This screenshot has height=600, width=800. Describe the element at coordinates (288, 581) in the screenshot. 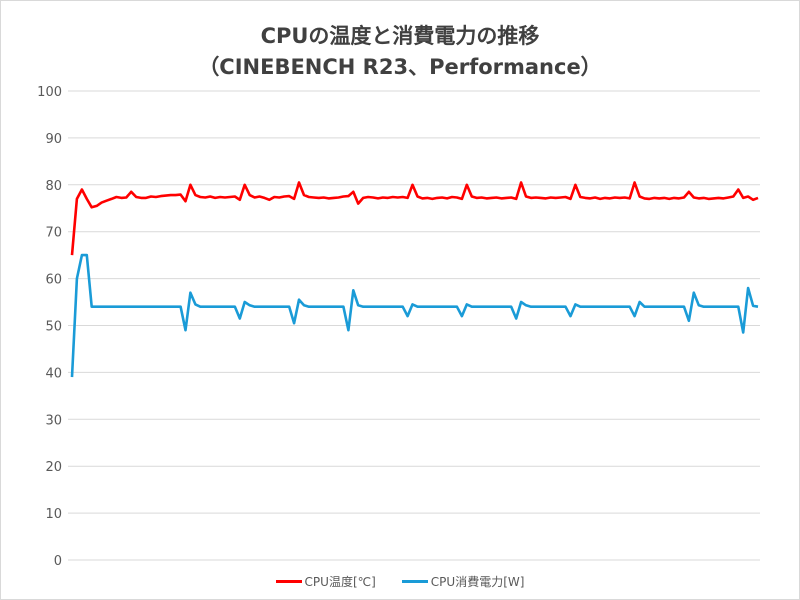

I see `legend-swatch-temperature` at that location.